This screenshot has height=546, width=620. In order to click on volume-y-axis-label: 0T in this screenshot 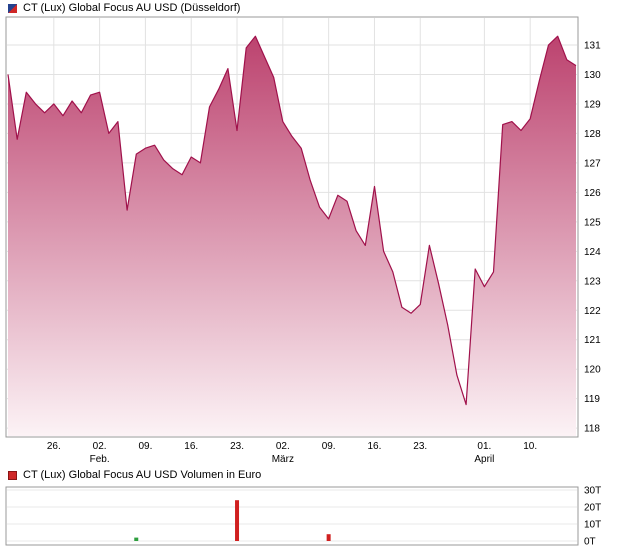, I will do `click(590, 541)`.